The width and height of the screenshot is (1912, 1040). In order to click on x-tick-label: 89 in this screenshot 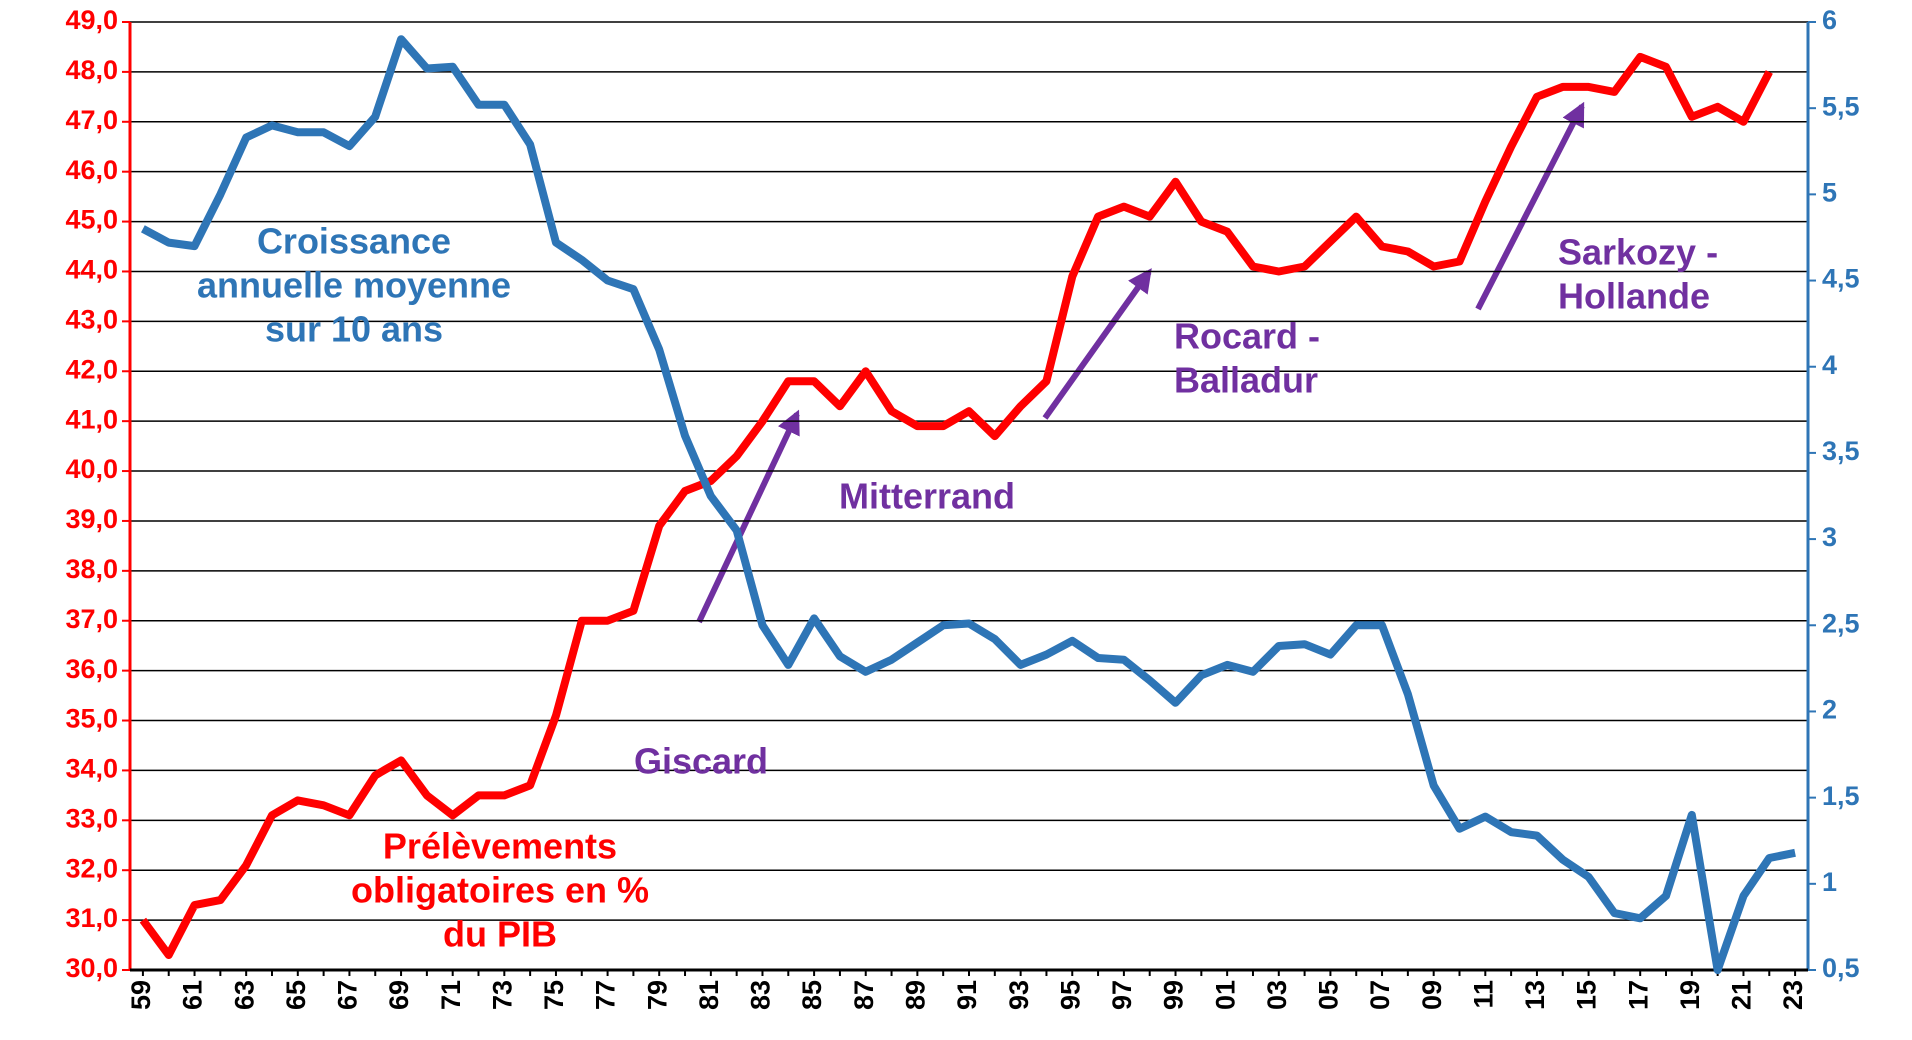, I will do `click(915, 995)`.